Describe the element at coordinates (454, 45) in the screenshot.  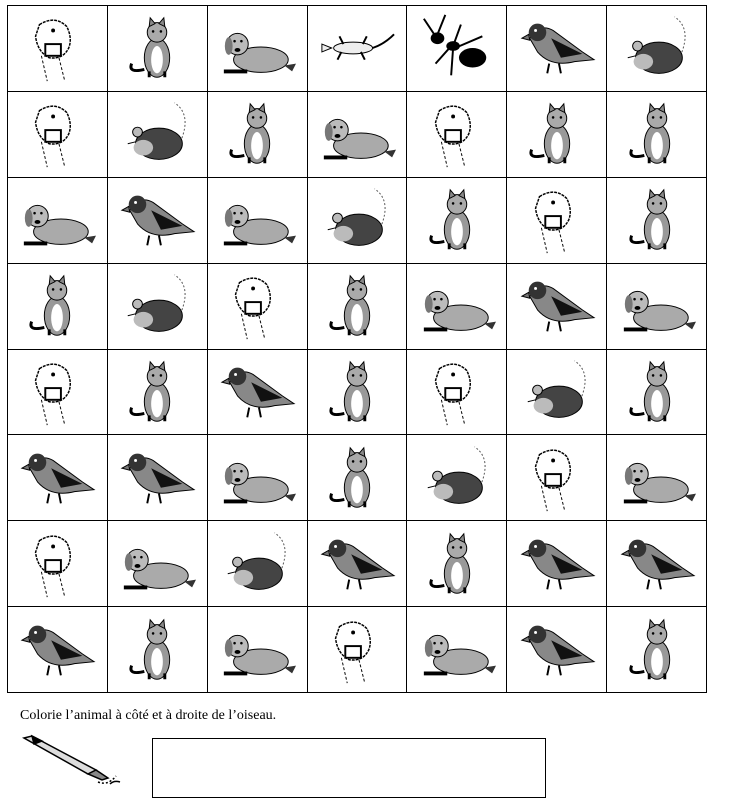
I see `ant-icon` at that location.